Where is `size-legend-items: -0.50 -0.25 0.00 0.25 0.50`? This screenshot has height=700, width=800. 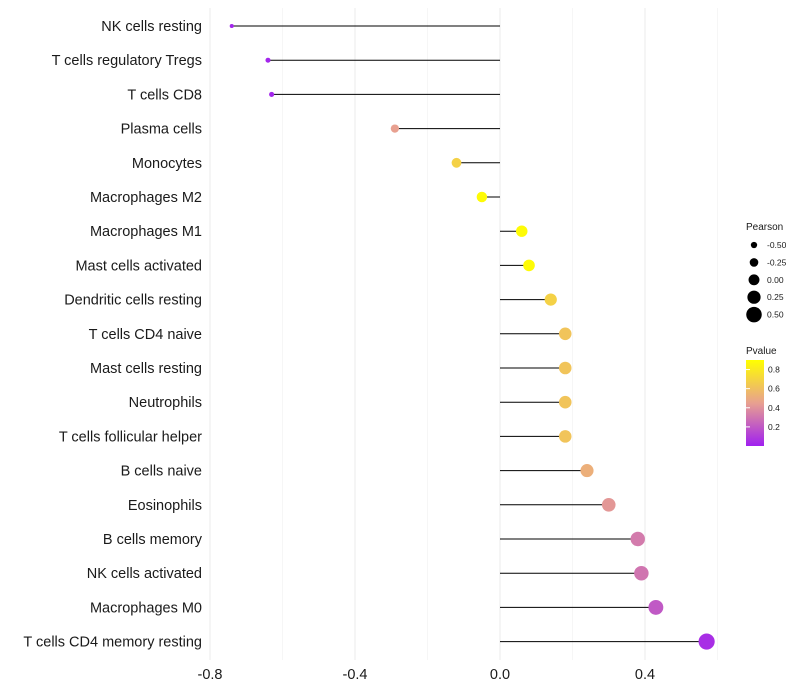
size-legend-items: -0.50 -0.25 0.00 0.25 0.50 is located at coordinates (766, 281).